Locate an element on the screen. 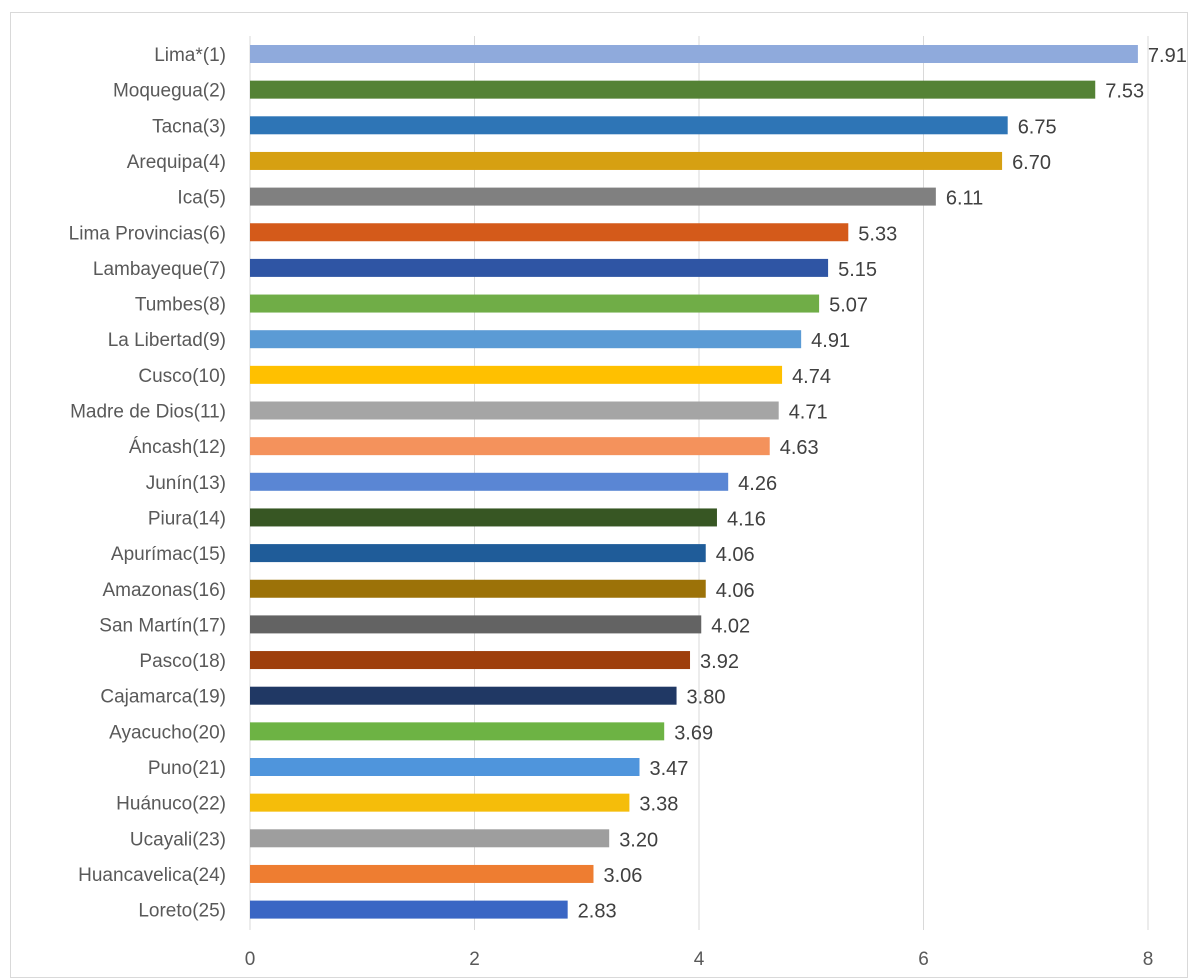 This screenshot has width=1190, height=980. data-label: 4.26 is located at coordinates (757, 484).